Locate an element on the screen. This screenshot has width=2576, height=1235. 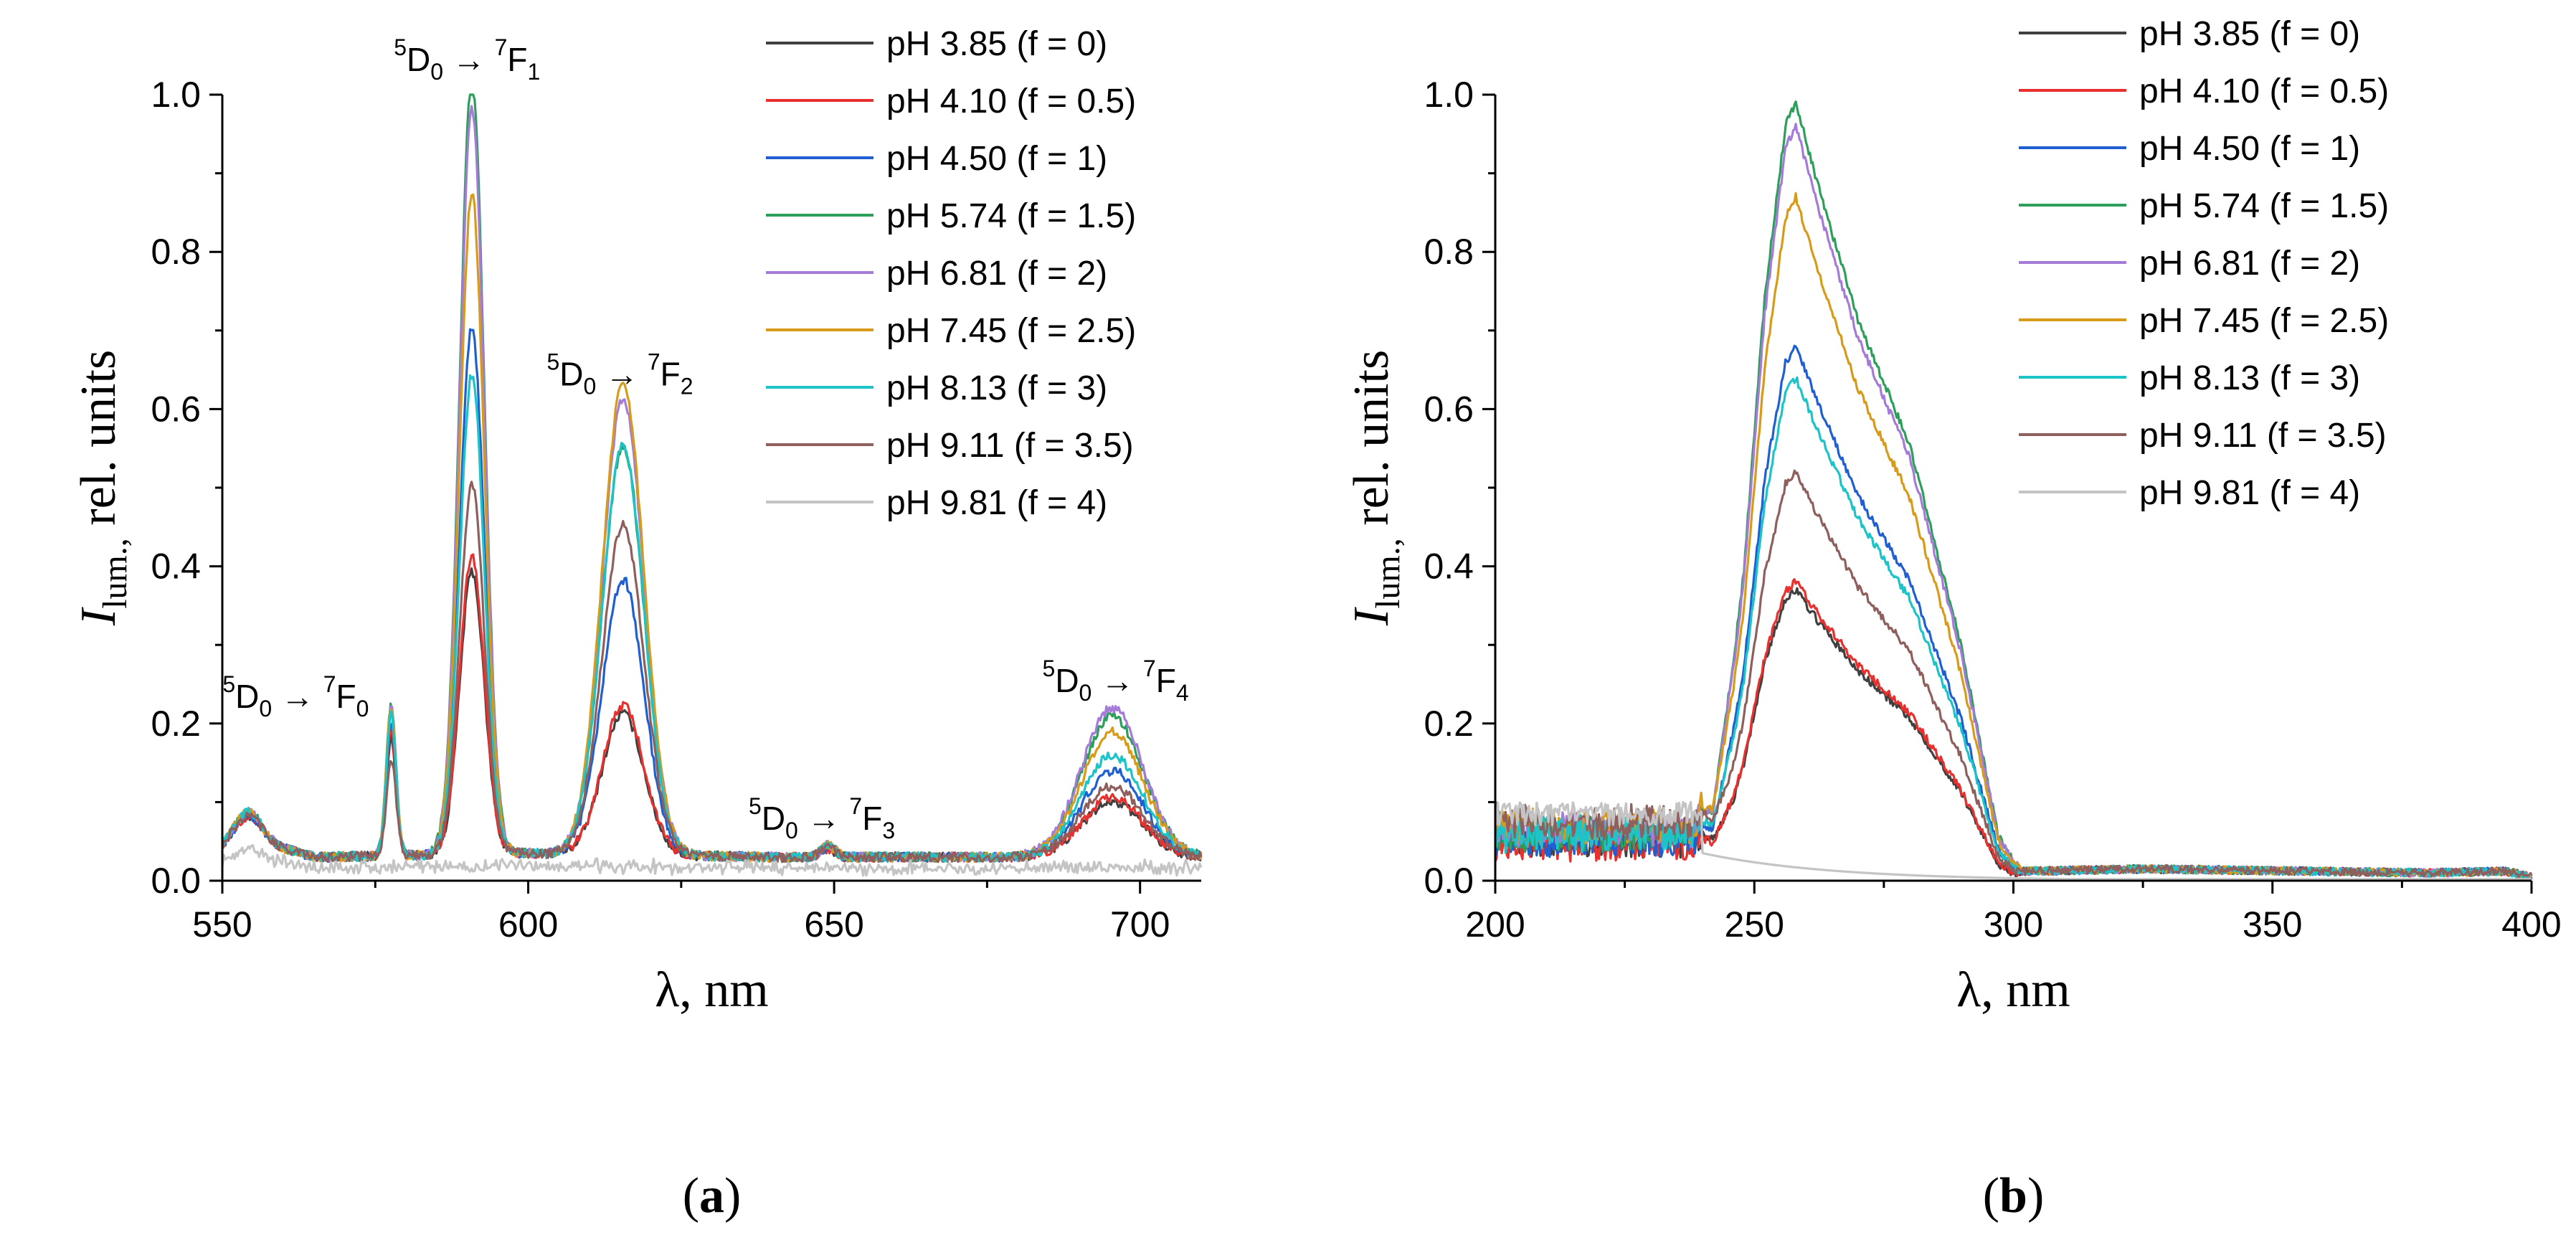
x-tick-label: 350 is located at coordinates (2272, 924).